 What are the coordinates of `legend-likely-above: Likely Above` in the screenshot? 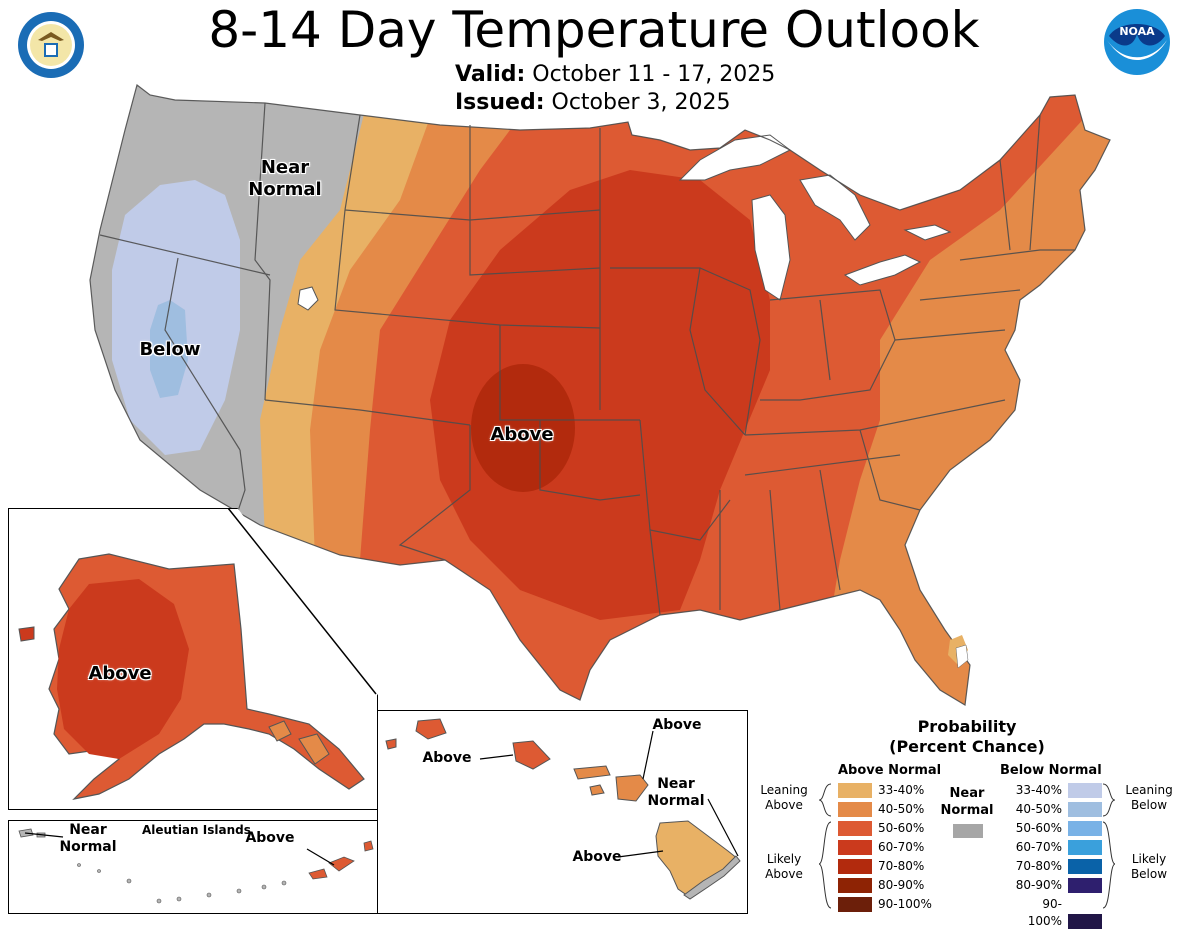 It's located at (784, 866).